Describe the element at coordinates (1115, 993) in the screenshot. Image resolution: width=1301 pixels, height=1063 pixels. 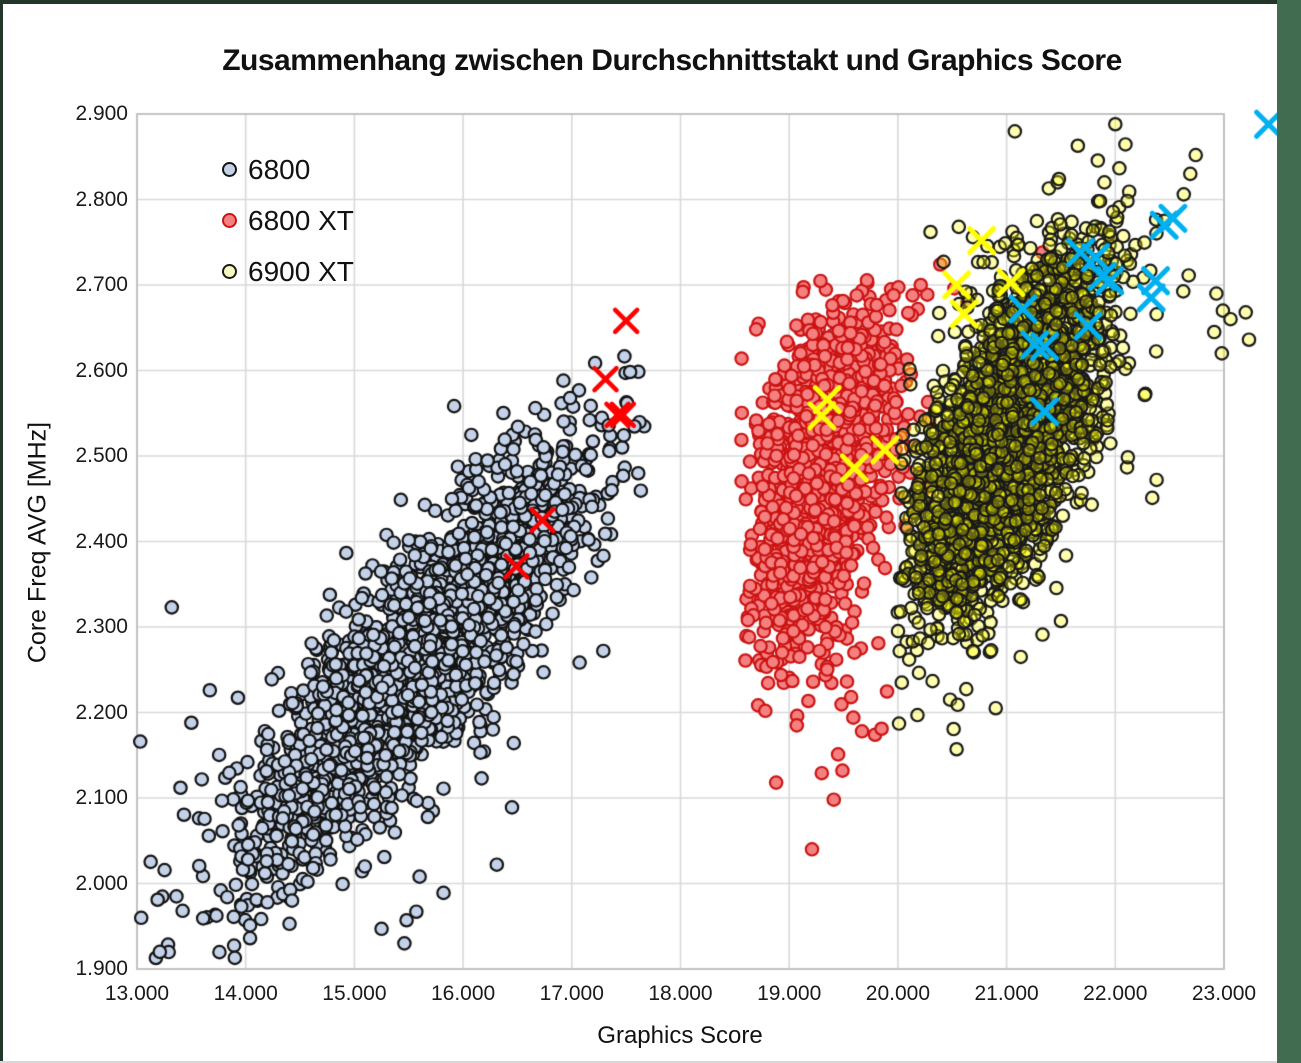
I see `x-tick-label: 22.000` at that location.